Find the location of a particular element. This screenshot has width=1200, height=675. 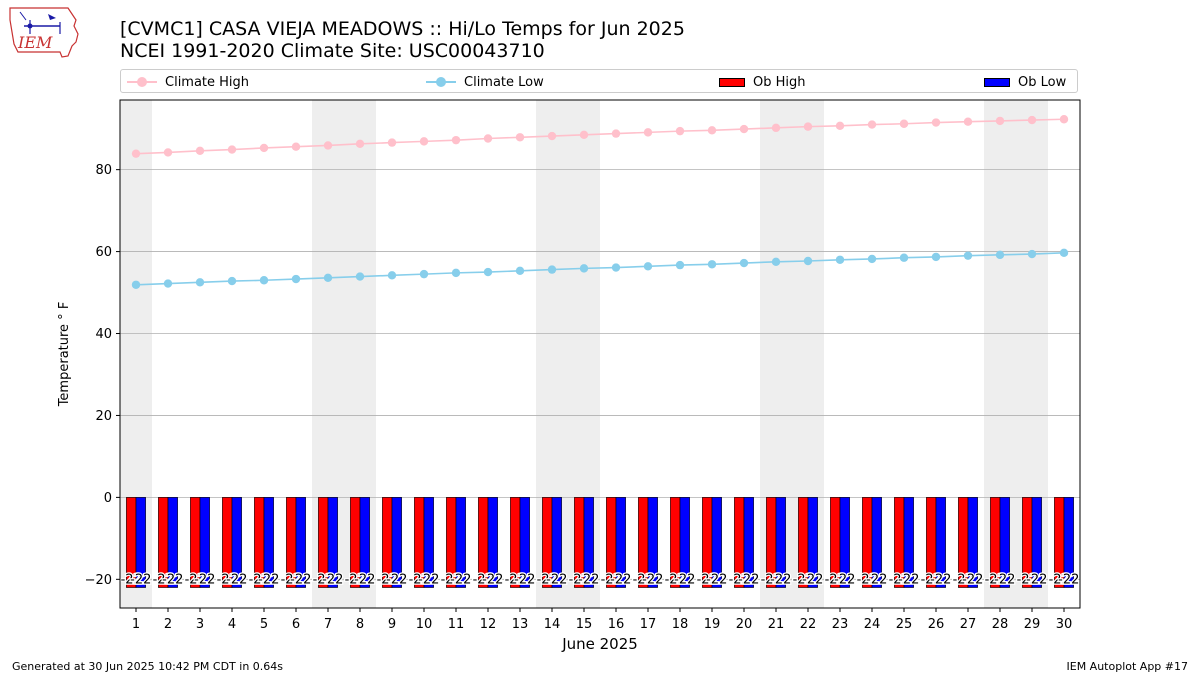

x-tick-label: 8 is located at coordinates (360, 624).